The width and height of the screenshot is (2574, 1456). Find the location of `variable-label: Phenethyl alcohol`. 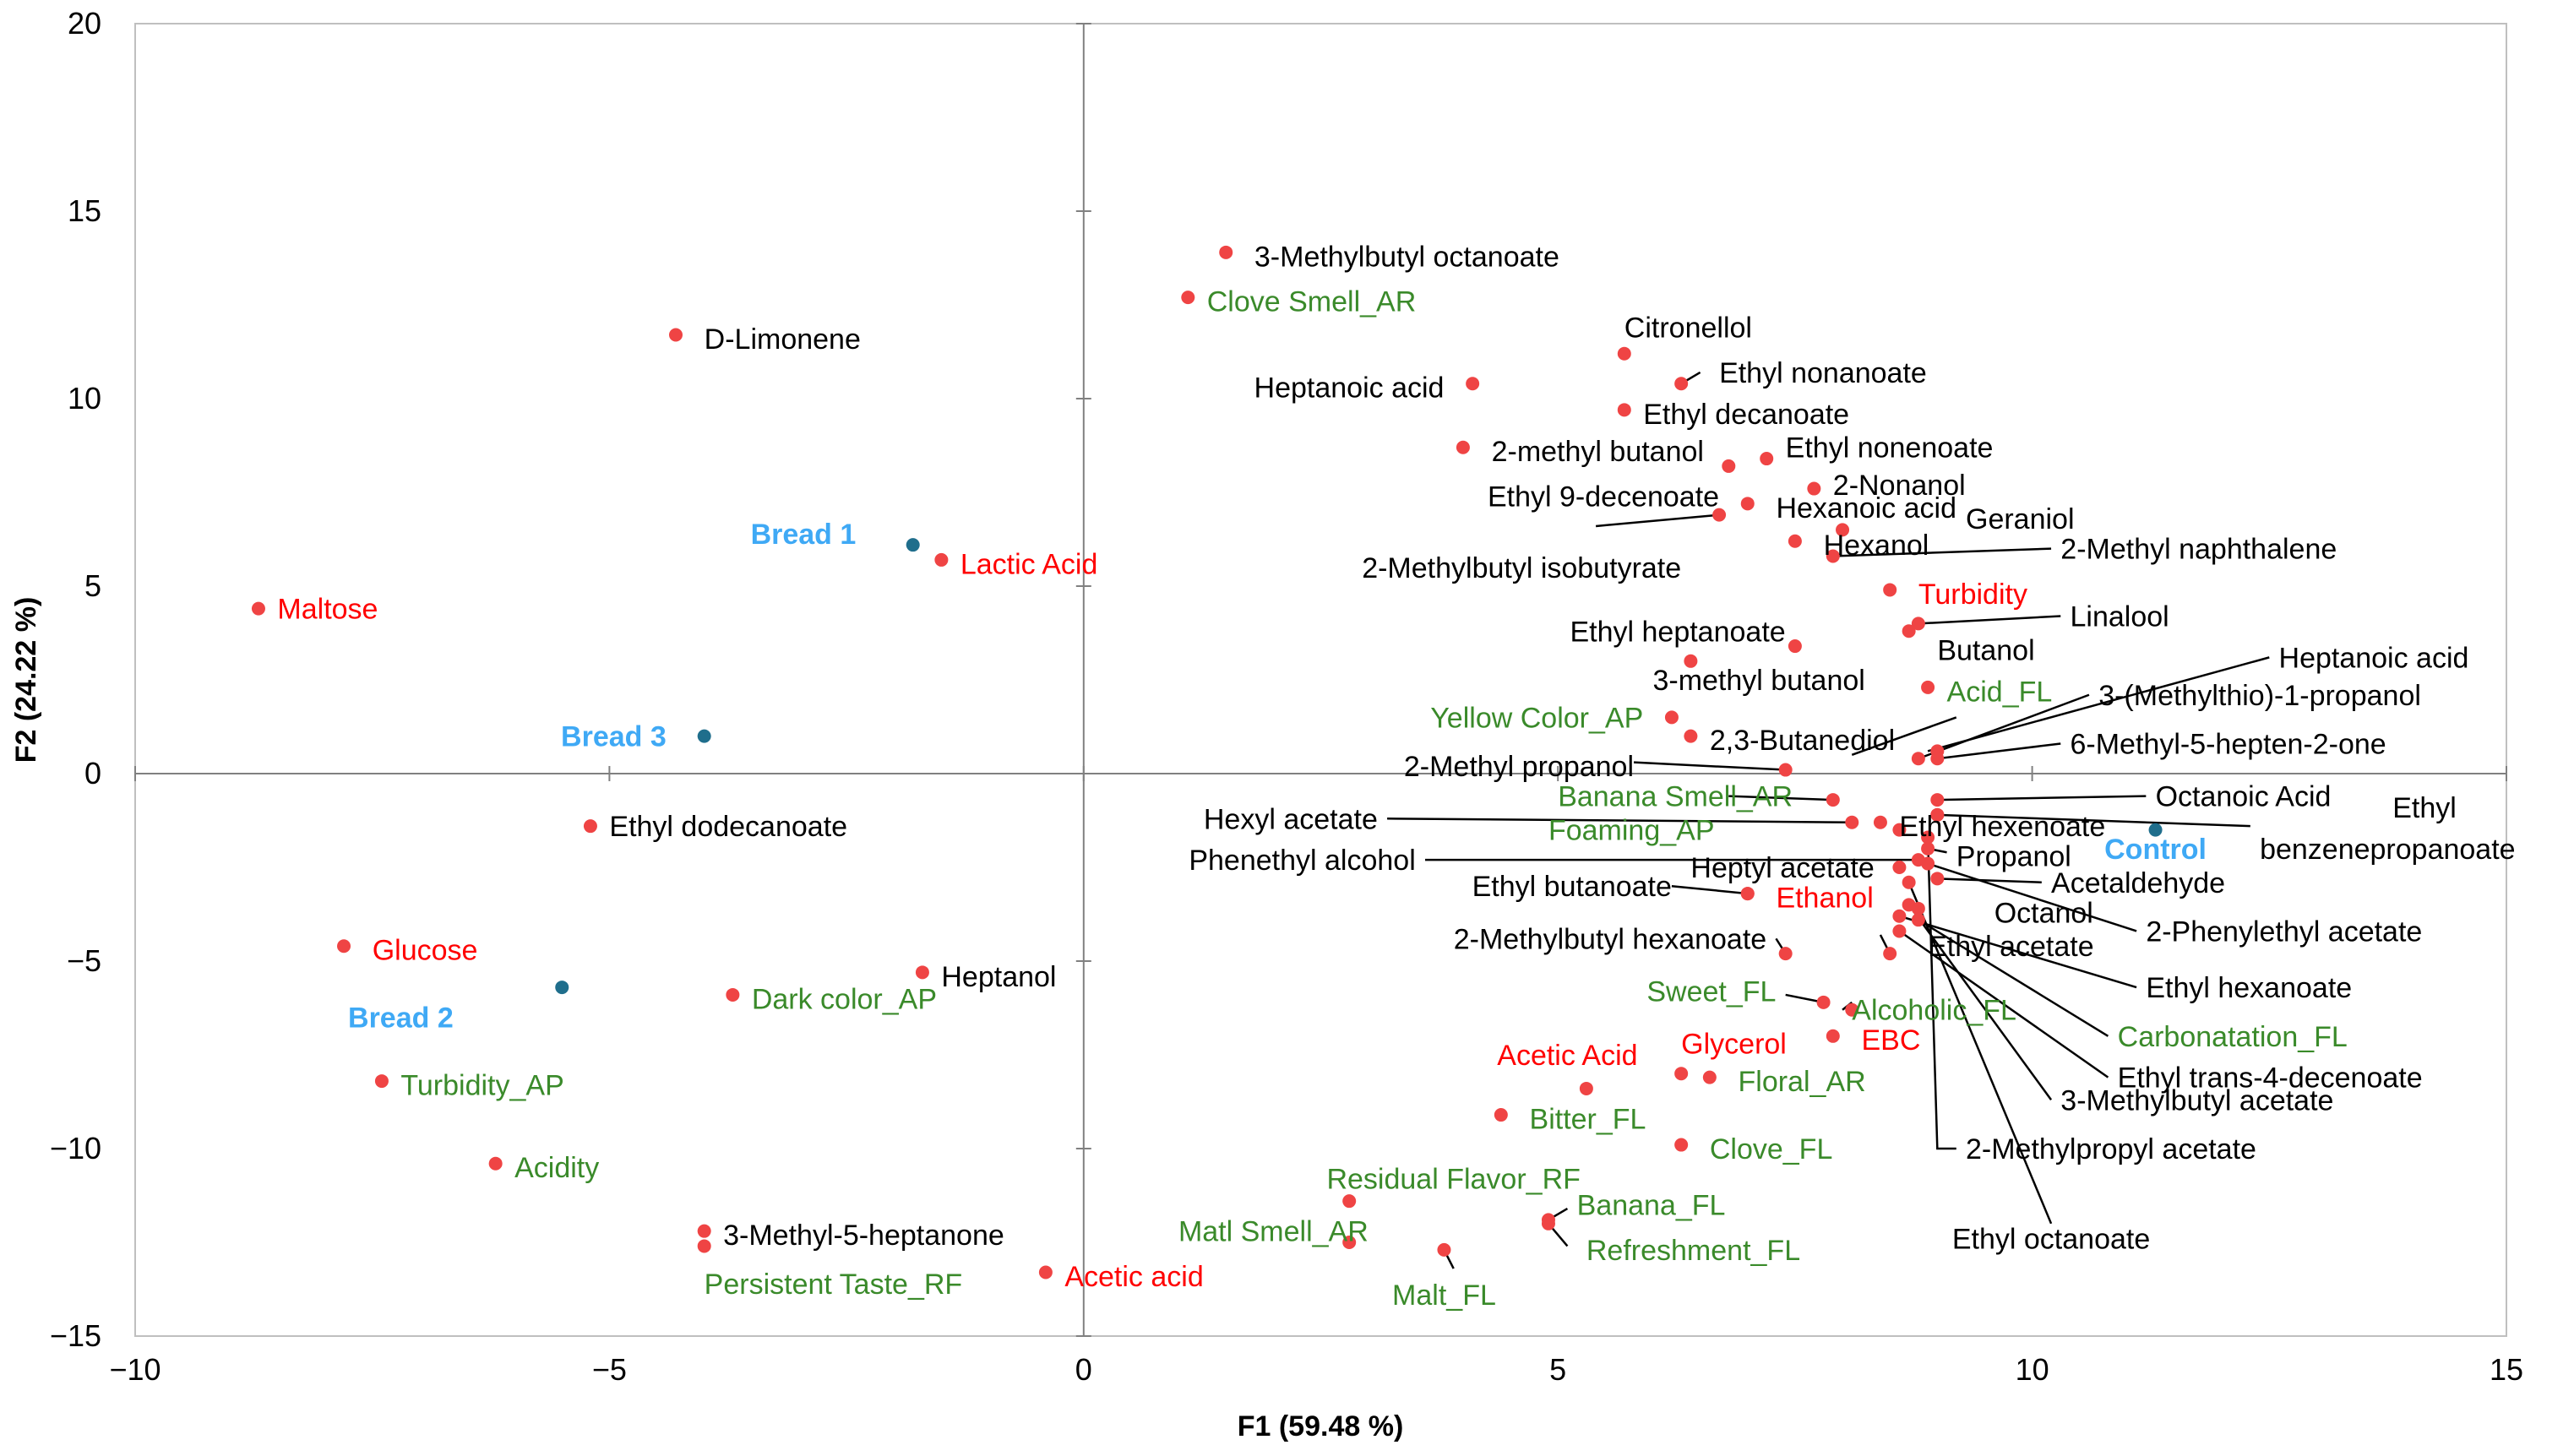

variable-label: Phenethyl alcohol is located at coordinates (1302, 861).